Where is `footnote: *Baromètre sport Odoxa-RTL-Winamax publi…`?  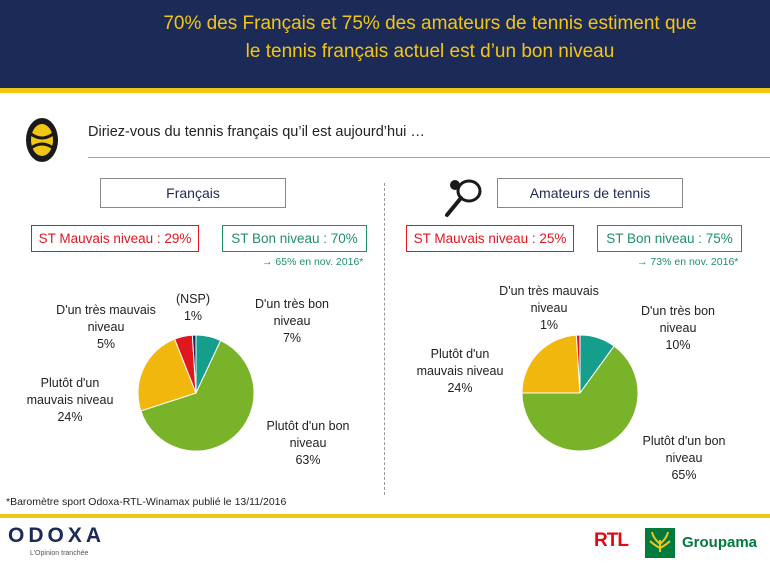 footnote: *Baromètre sport Odoxa-RTL-Winamax publi… is located at coordinates (146, 502).